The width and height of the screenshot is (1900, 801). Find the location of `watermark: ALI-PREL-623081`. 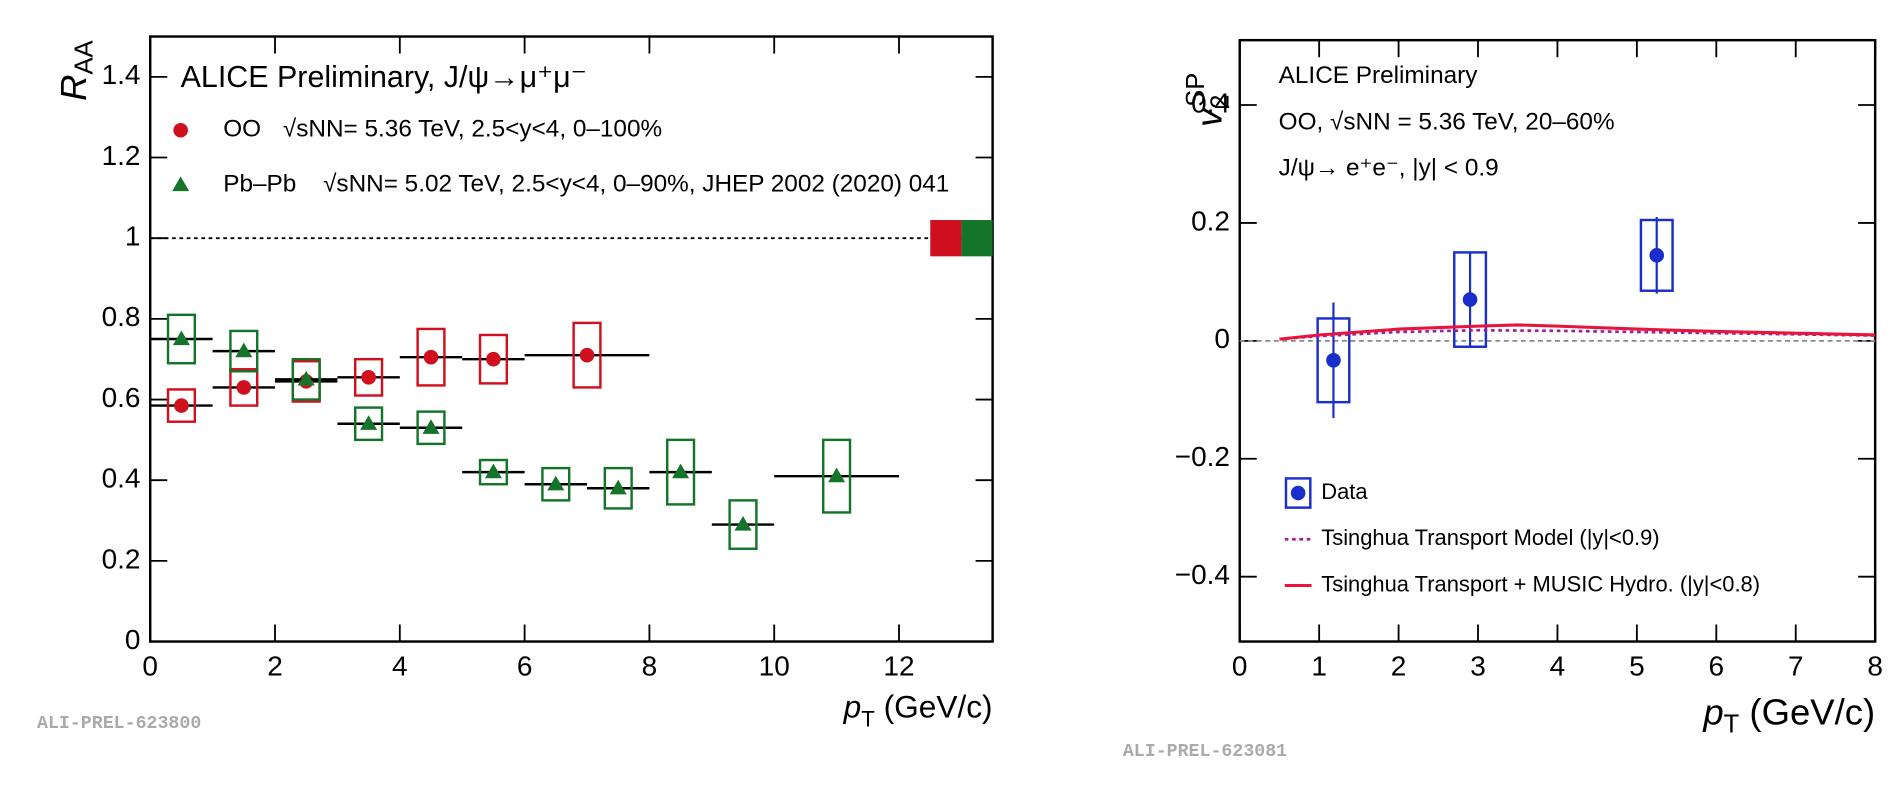

watermark: ALI-PREL-623081 is located at coordinates (1205, 752).